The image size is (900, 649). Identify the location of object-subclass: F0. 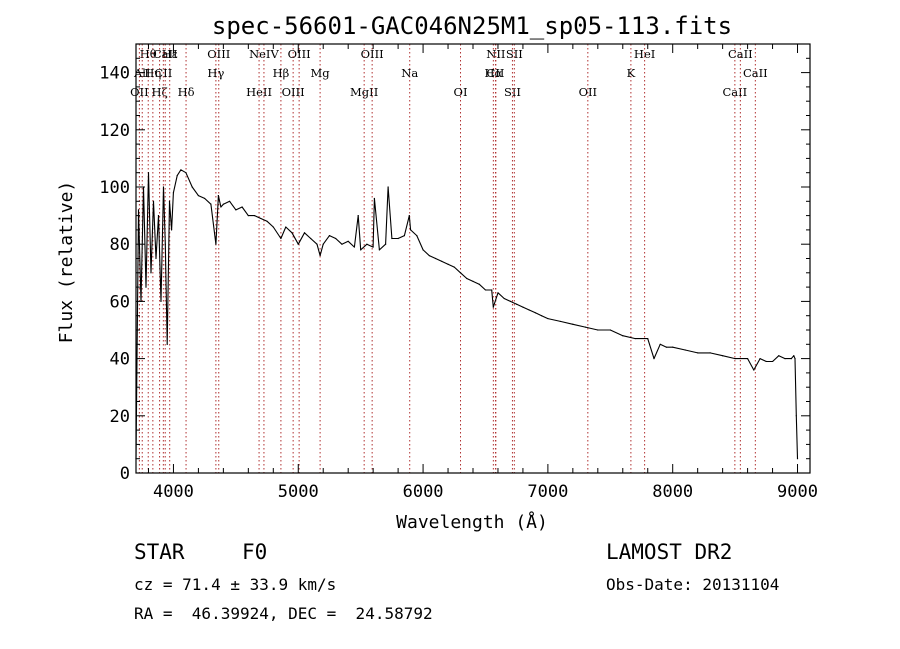
(255, 552).